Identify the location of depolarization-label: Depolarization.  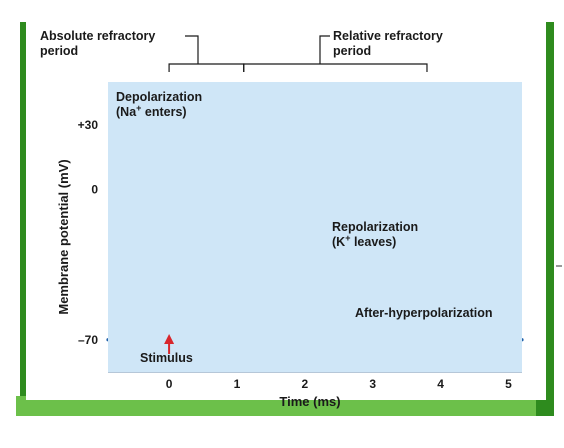
(159, 97).